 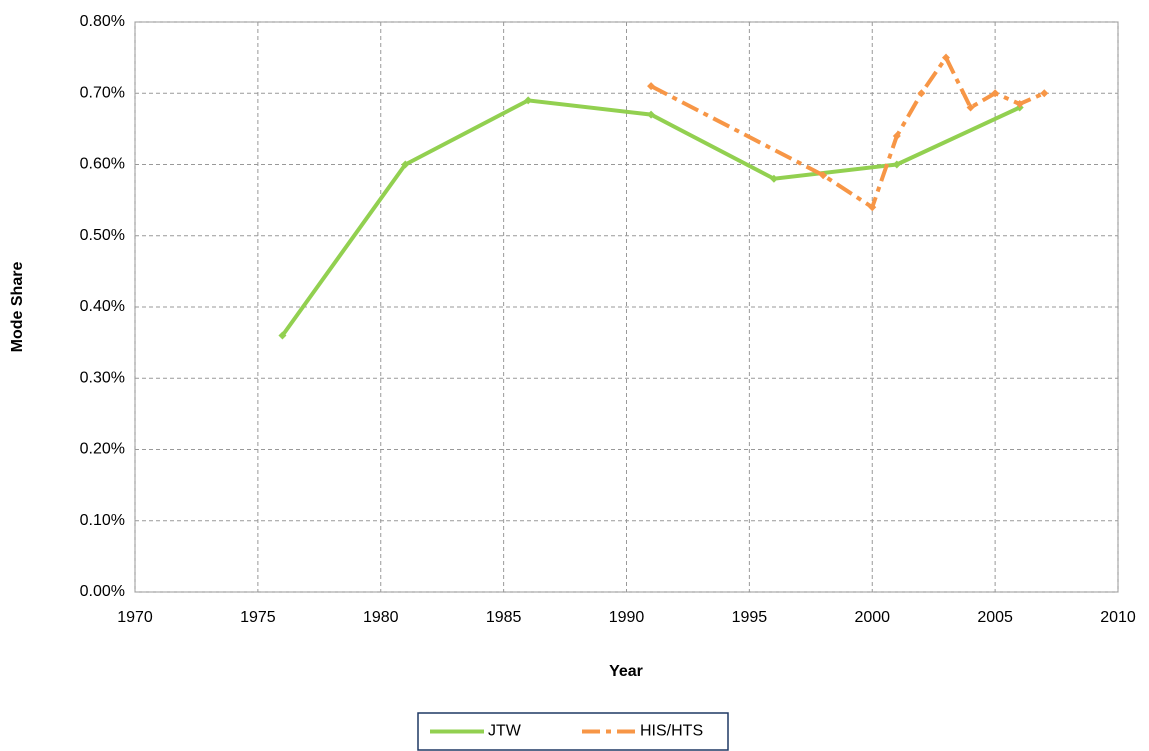 I want to click on x-tick-label: 1990, so click(x=627, y=617).